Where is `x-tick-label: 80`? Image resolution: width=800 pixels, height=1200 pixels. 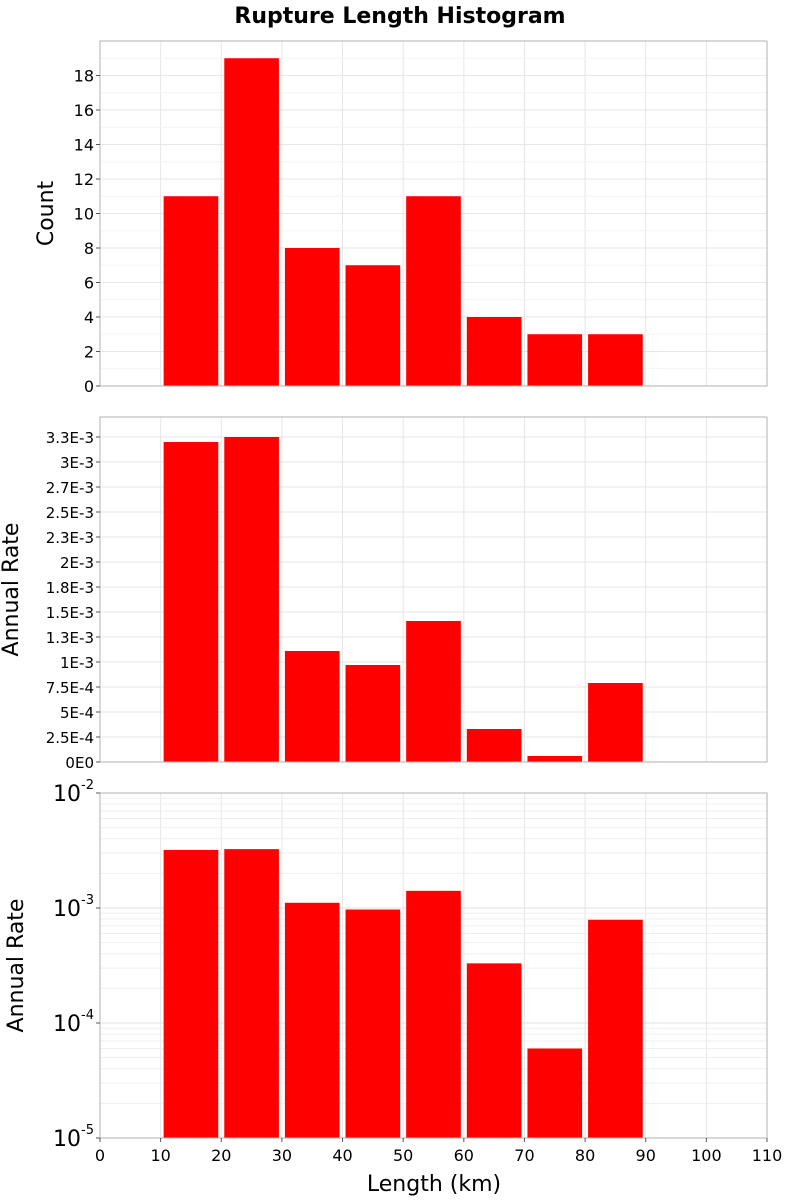 x-tick-label: 80 is located at coordinates (585, 1155).